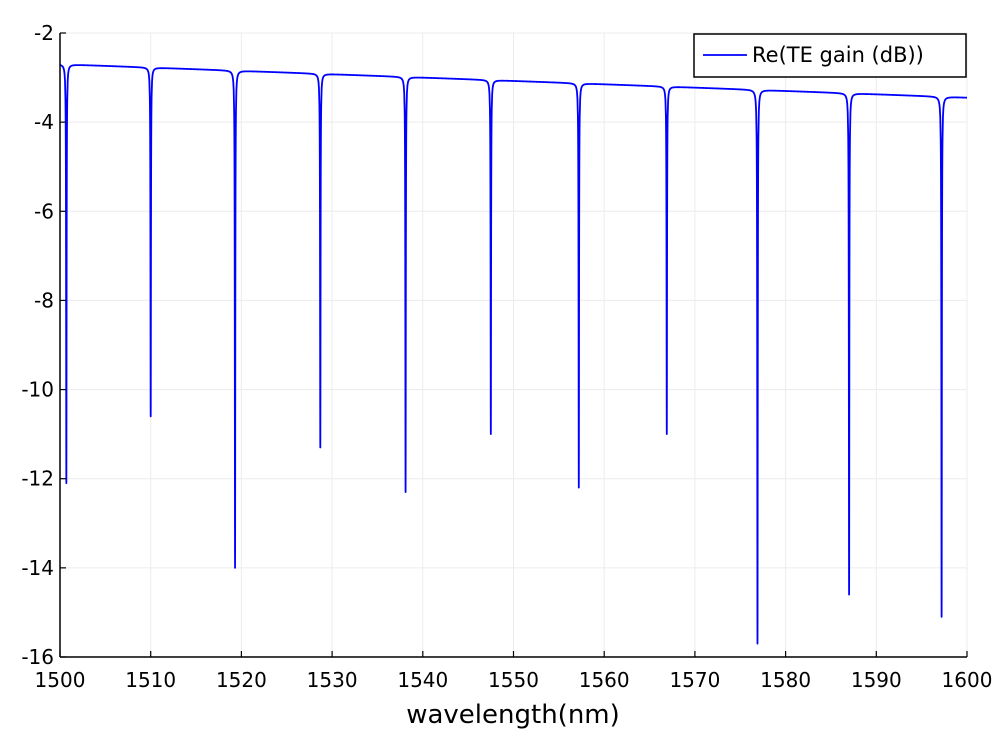  Describe the element at coordinates (513, 715) in the screenshot. I see `x-axis-title: wavelength(nm)` at that location.